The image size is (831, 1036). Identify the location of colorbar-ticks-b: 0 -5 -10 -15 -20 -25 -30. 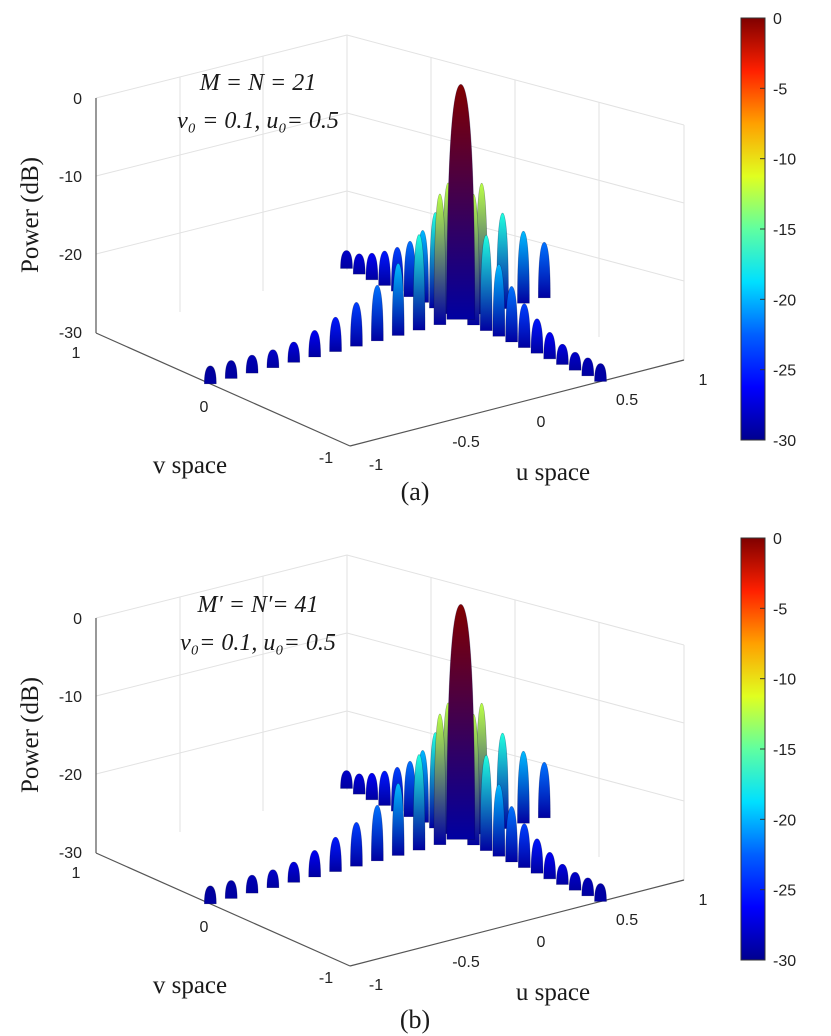
(778, 750).